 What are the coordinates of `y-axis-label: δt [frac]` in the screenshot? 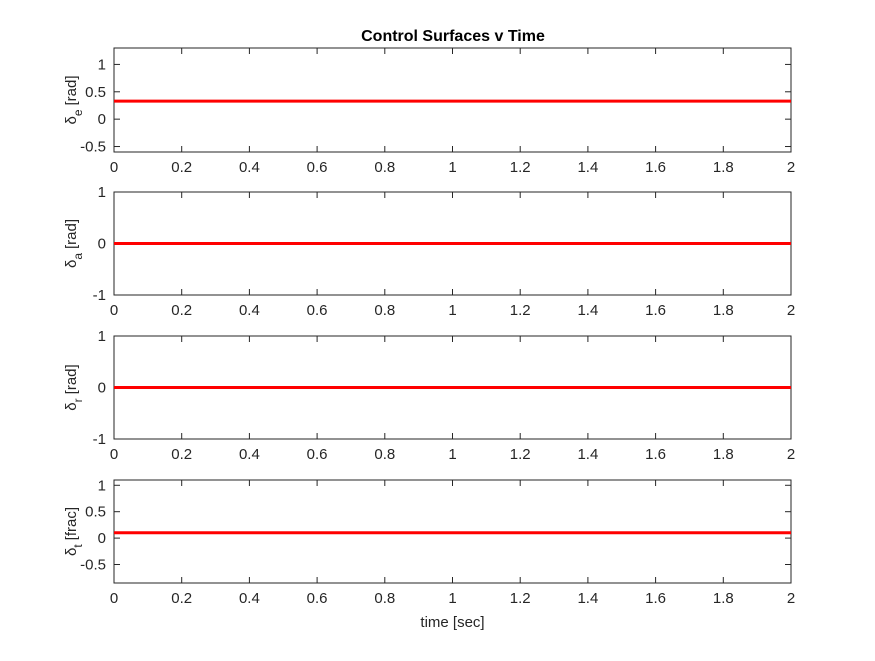 It's located at (74, 531).